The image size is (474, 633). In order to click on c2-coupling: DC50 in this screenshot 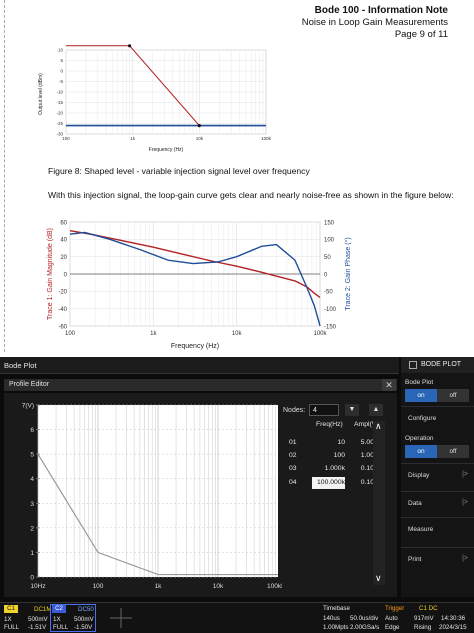, I will do `click(86, 609)`.